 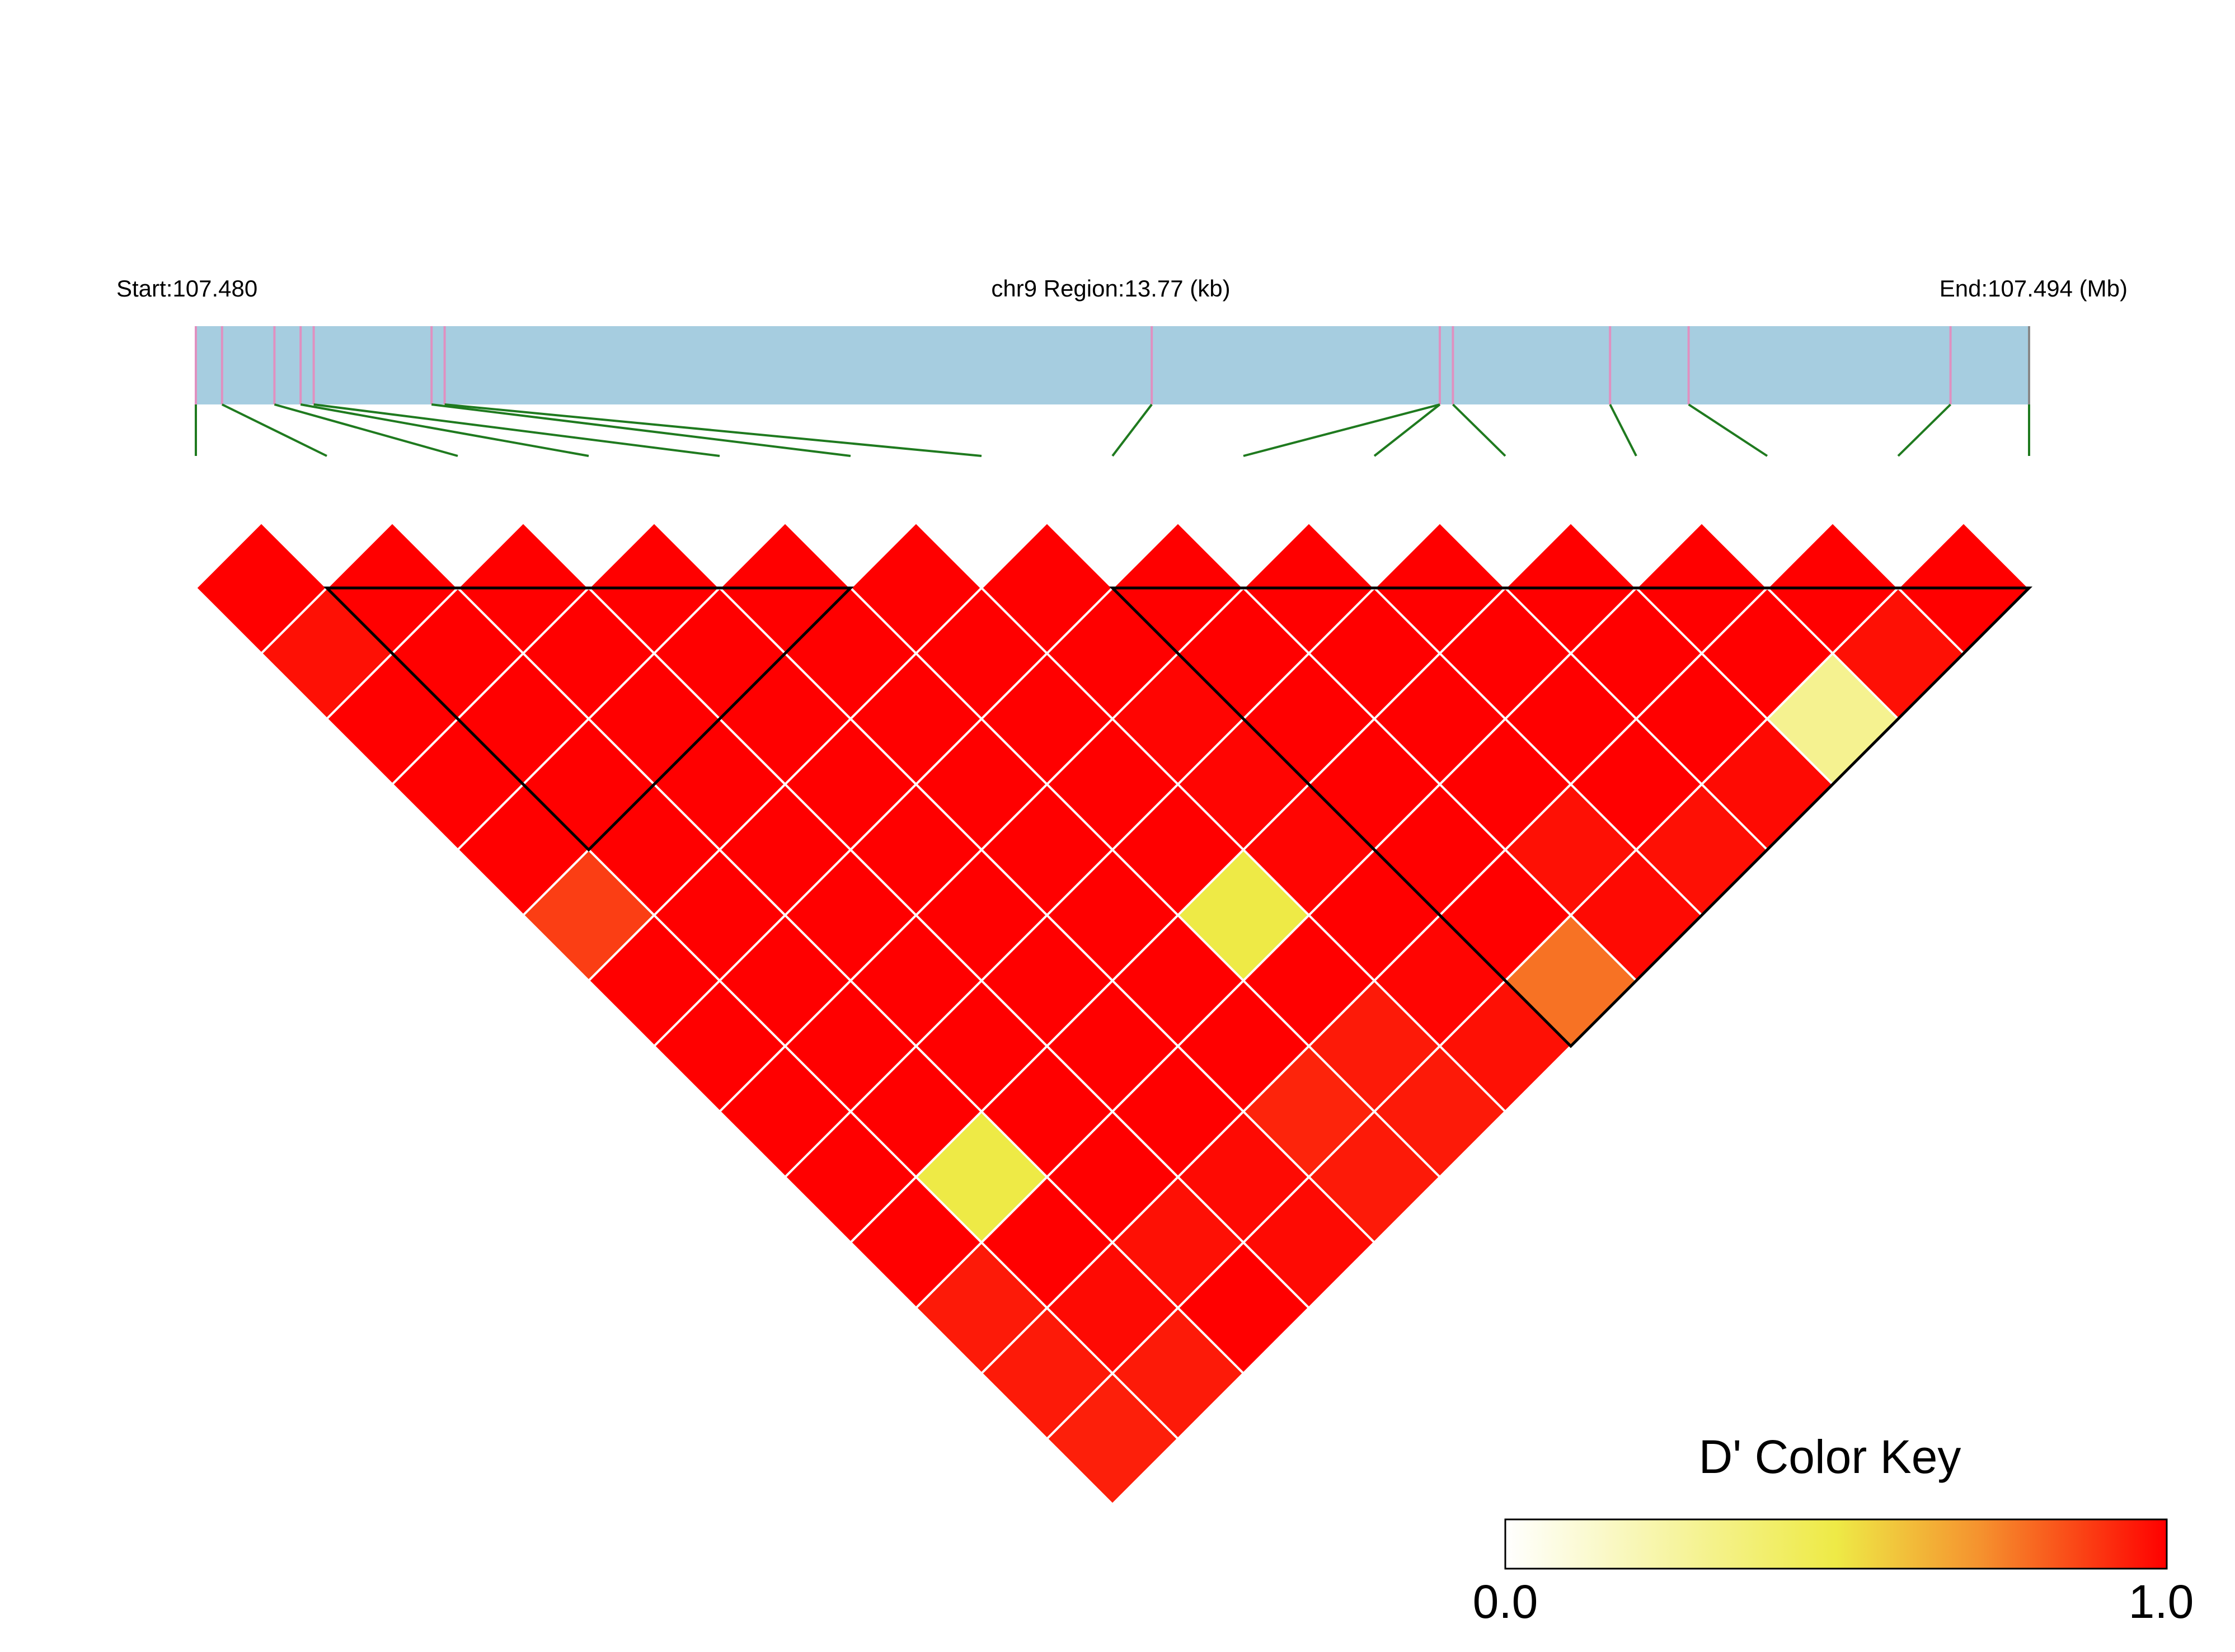 What do you see at coordinates (1836, 1544) in the screenshot?
I see `color-key-bar` at bounding box center [1836, 1544].